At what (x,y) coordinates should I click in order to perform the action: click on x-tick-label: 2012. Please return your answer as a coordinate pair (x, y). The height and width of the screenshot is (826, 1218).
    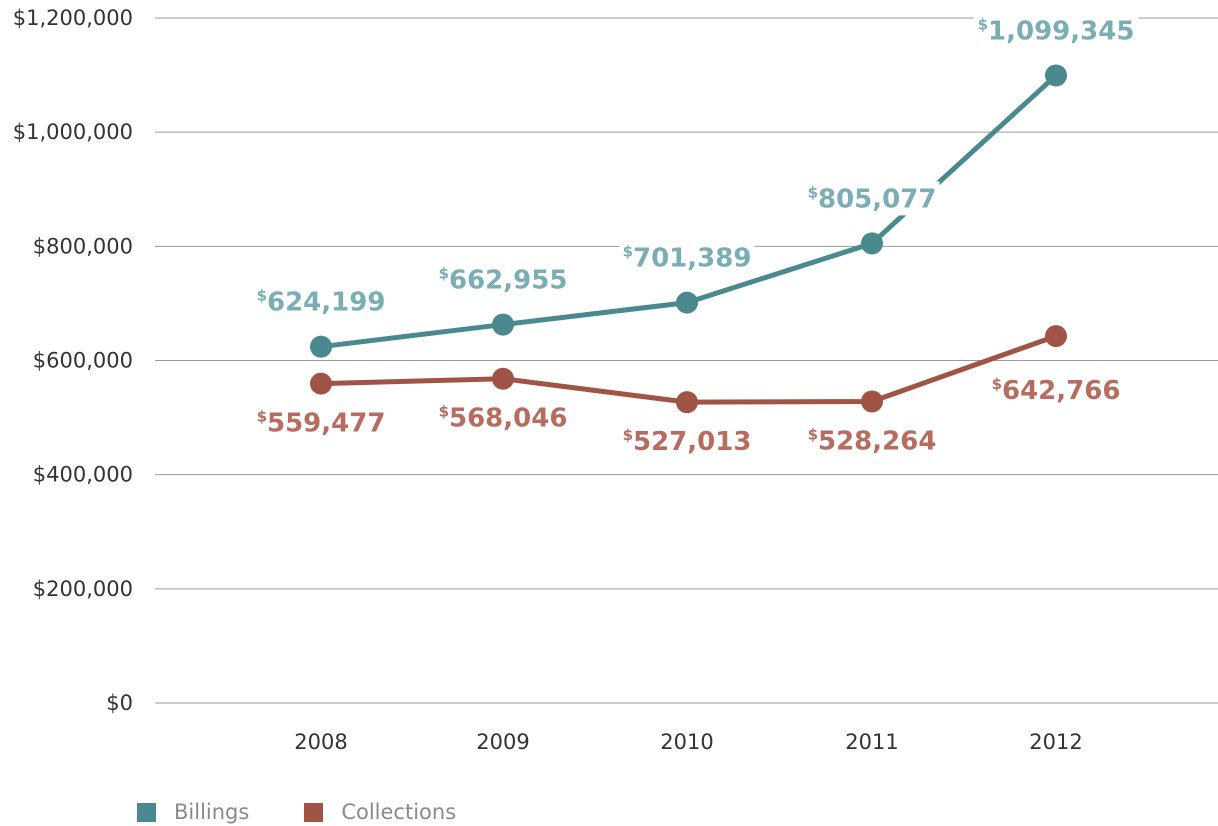
    Looking at the image, I should click on (1055, 742).